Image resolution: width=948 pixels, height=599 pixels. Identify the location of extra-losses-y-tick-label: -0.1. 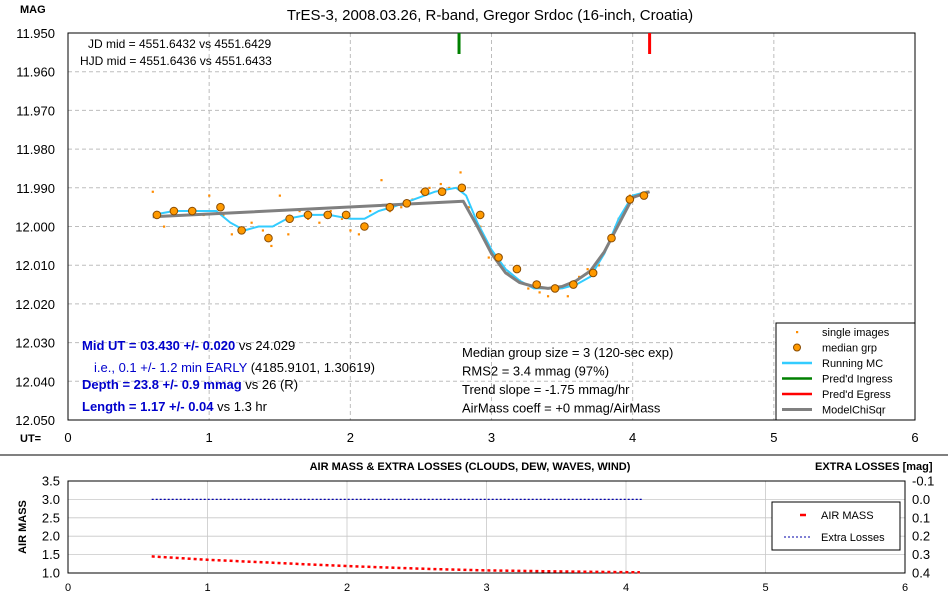
(923, 481).